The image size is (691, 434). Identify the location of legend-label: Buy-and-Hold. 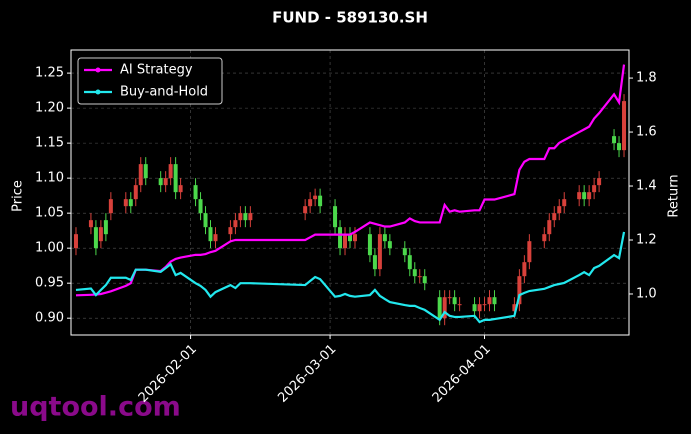
(164, 92).